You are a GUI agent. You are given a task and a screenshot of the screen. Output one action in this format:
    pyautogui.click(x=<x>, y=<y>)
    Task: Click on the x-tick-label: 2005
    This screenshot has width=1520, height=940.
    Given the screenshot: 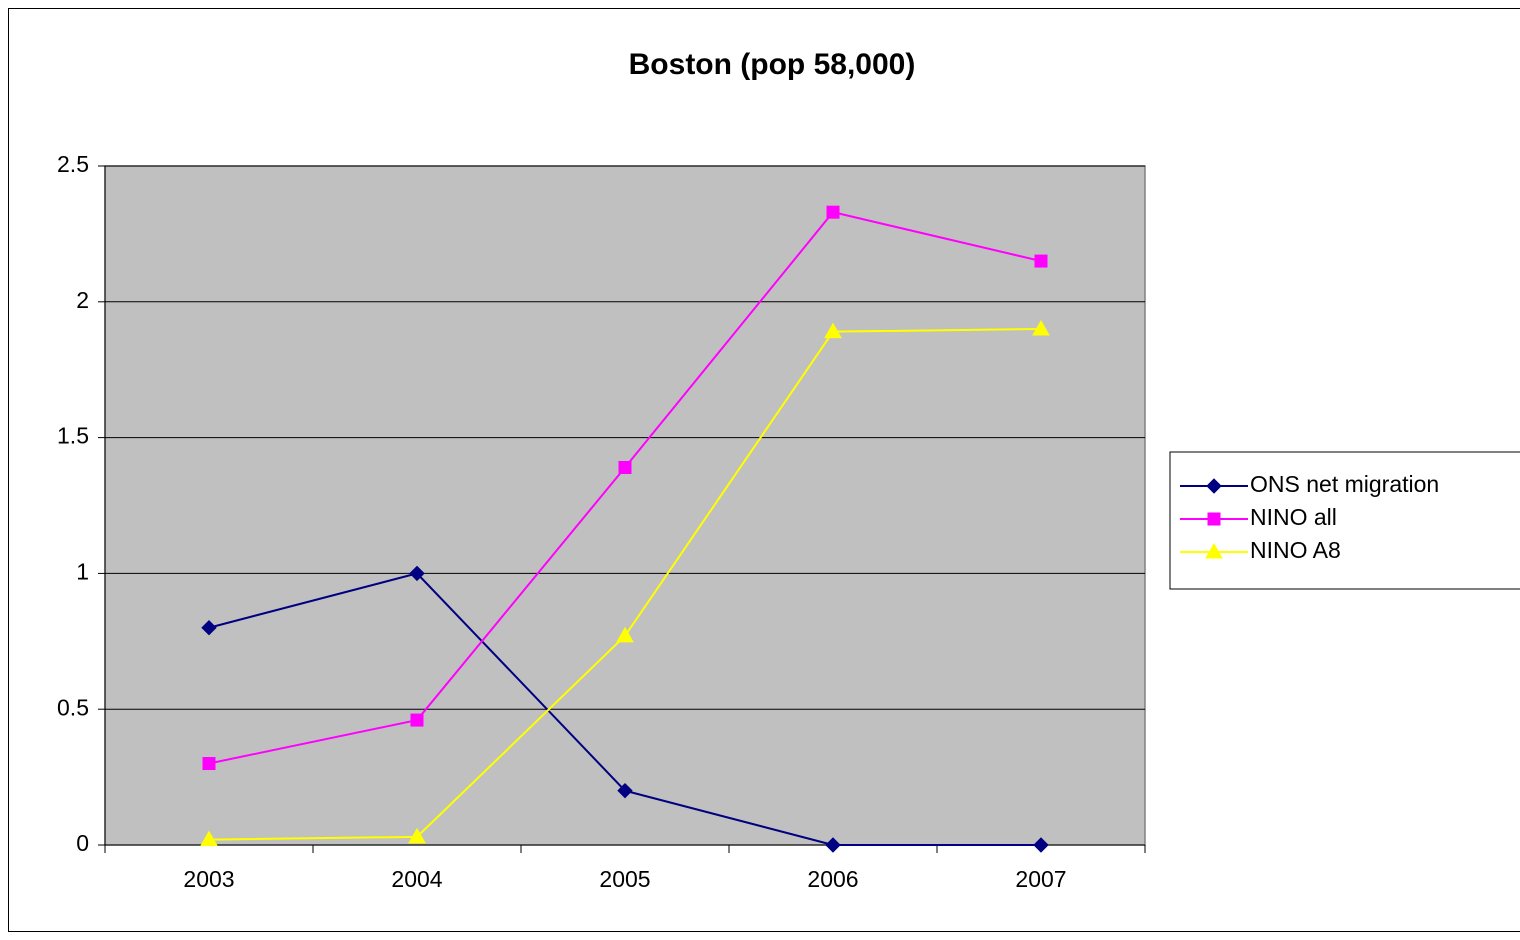 What is the action you would take?
    pyautogui.click(x=624, y=879)
    